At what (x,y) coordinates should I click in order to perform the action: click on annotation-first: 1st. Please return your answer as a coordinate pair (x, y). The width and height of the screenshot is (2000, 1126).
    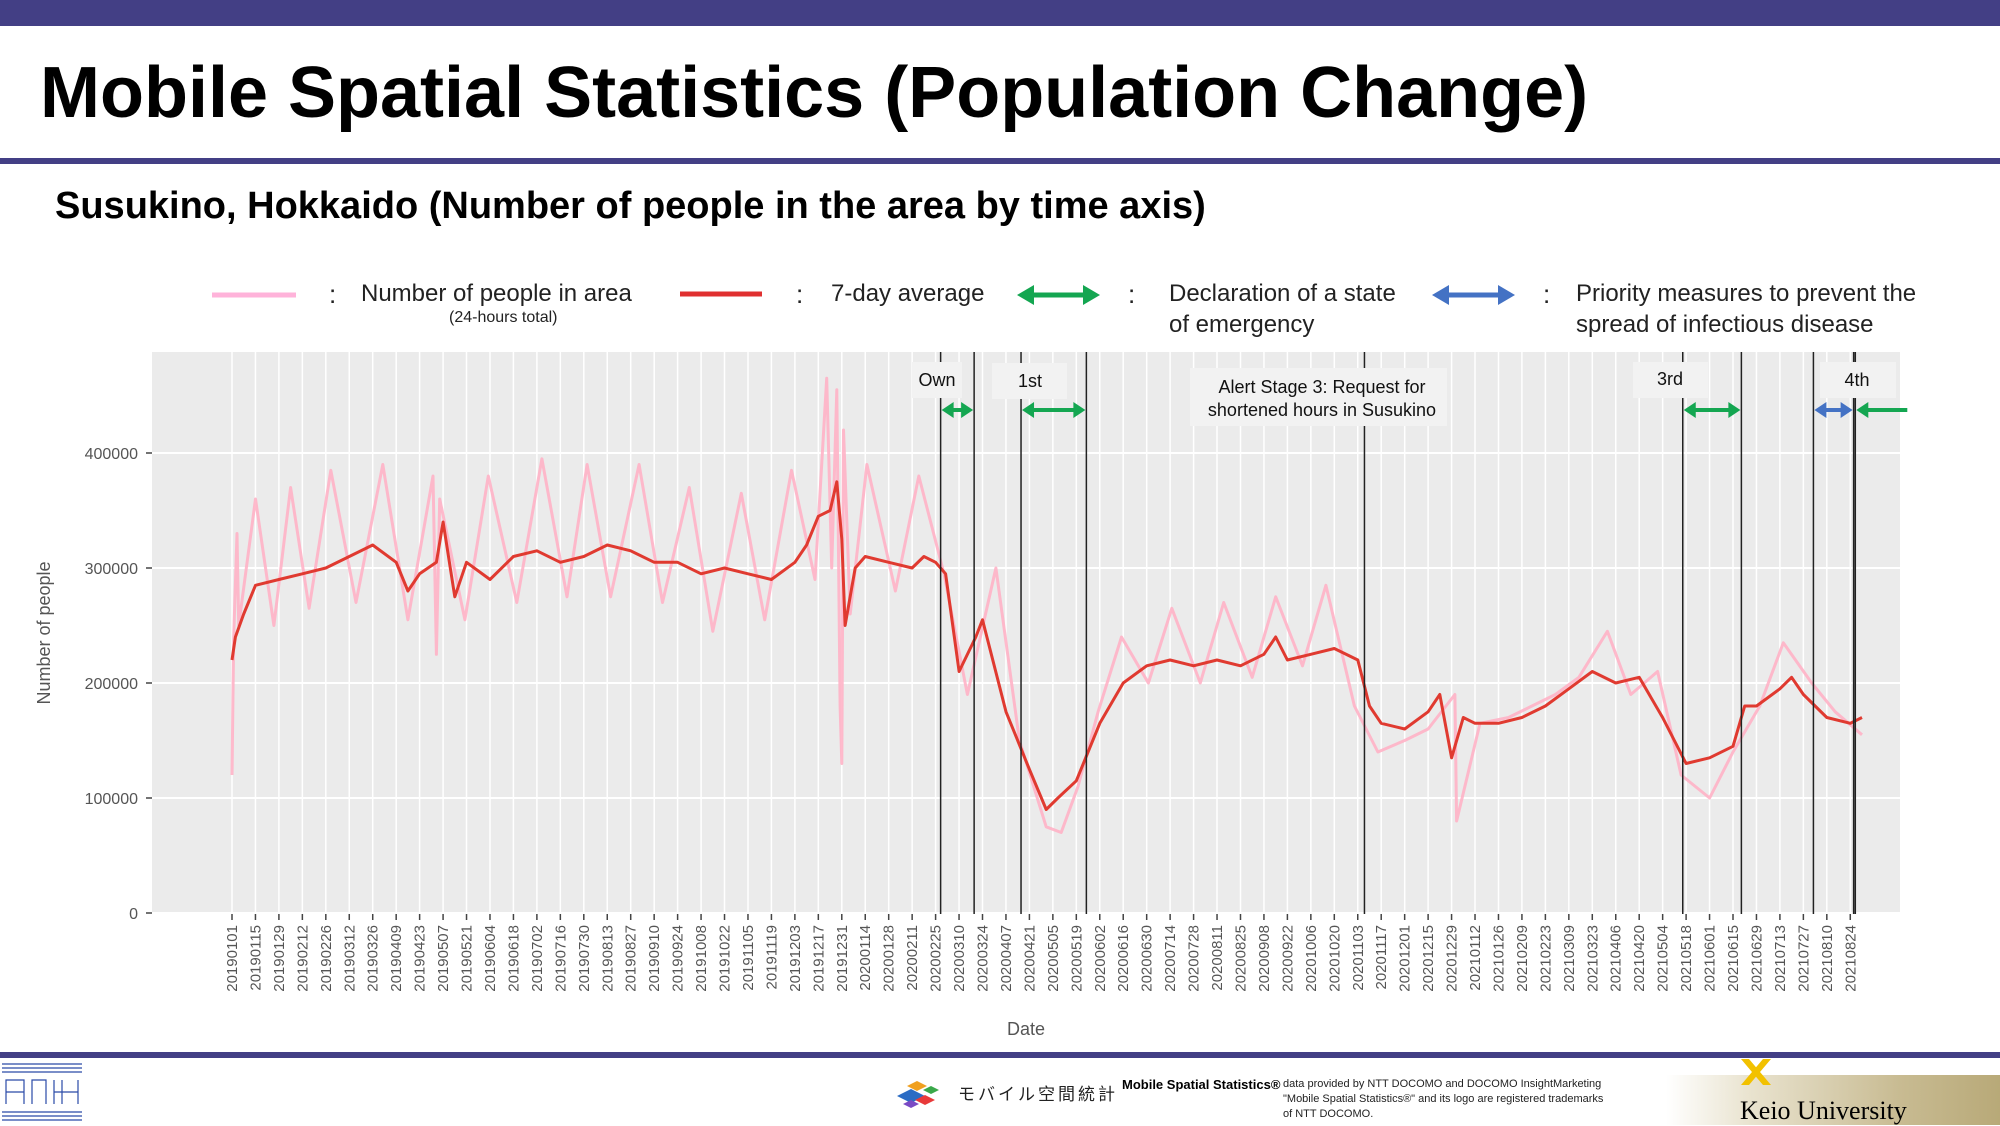
    Looking at the image, I should click on (1030, 381).